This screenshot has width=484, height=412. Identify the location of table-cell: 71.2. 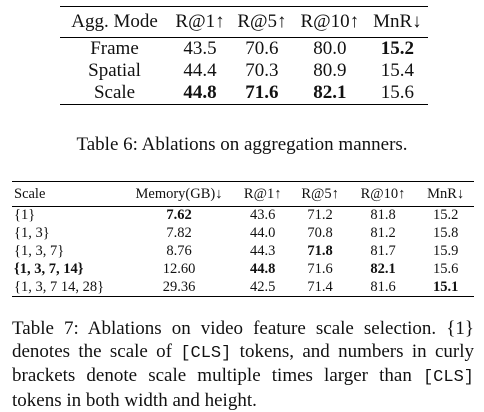
(320, 215).